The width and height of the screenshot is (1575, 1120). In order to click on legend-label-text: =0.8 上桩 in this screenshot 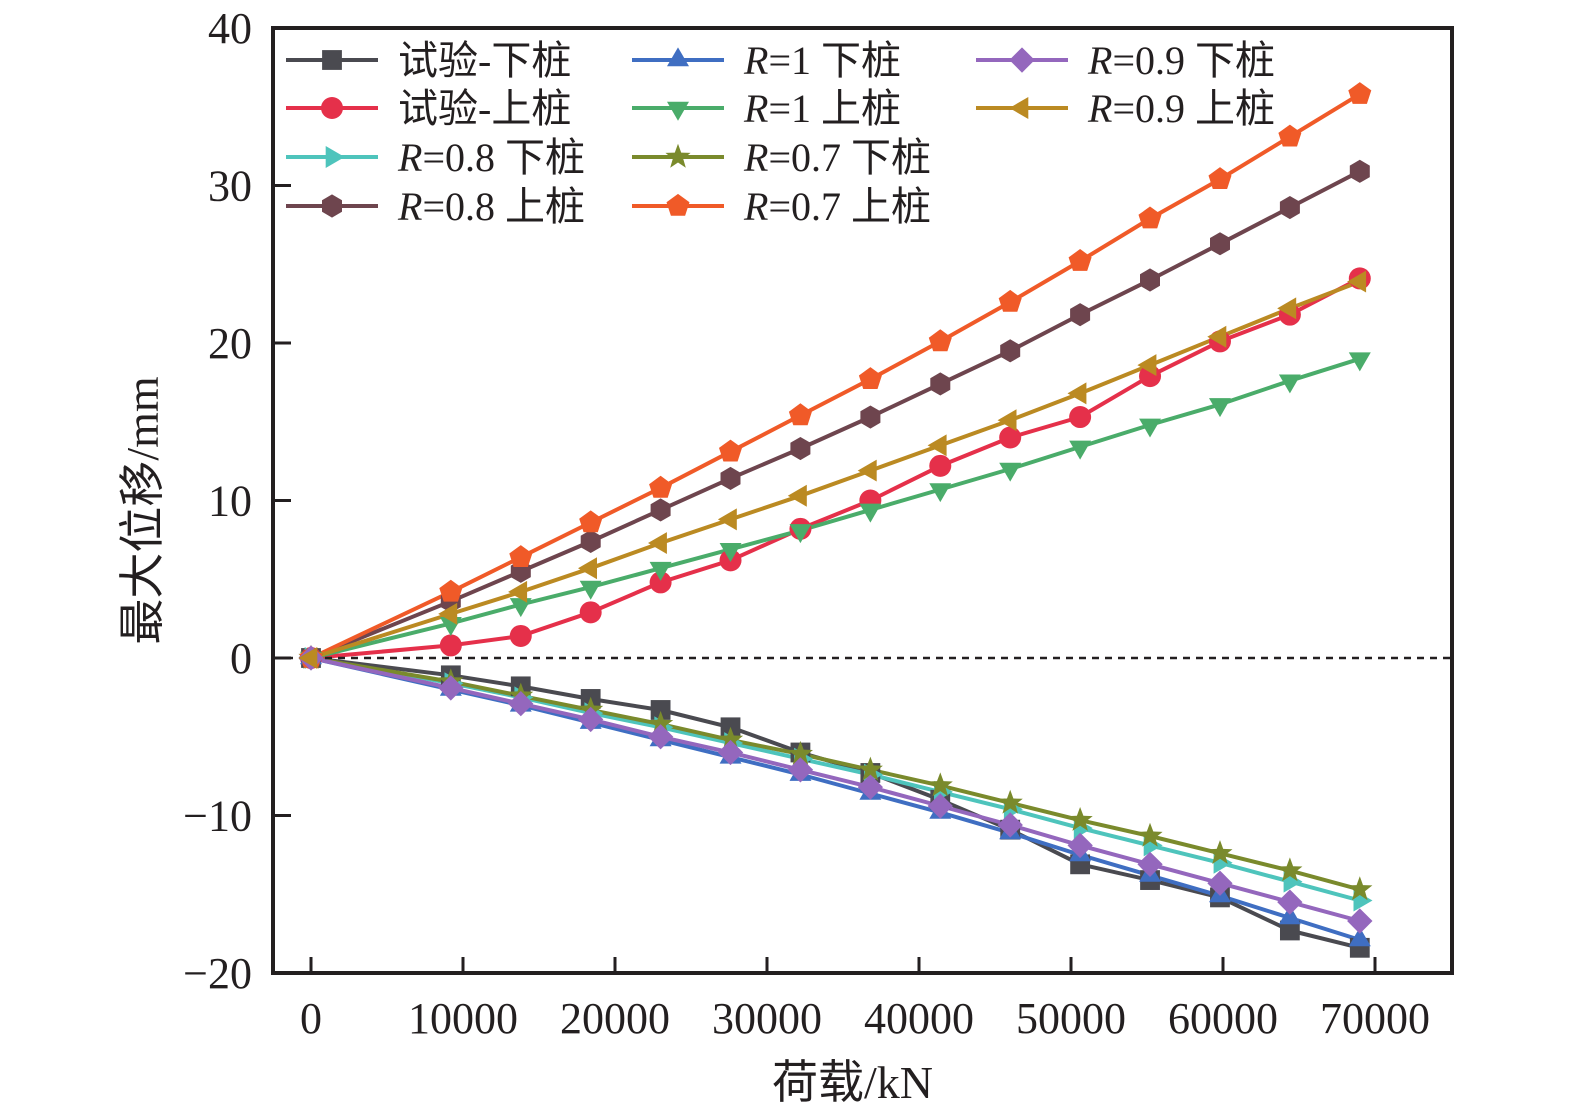, I will do `click(503, 206)`.